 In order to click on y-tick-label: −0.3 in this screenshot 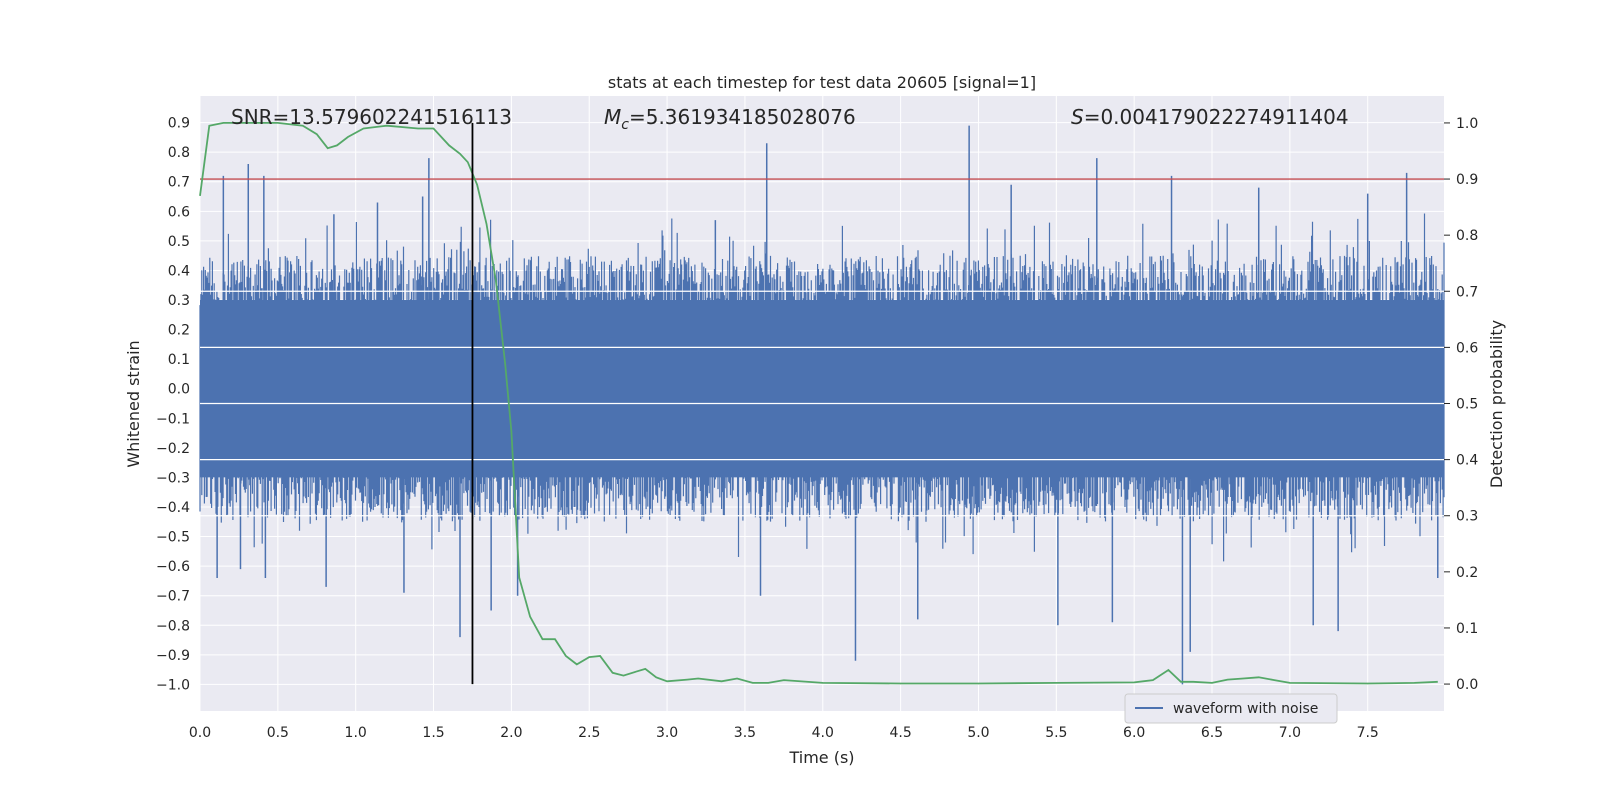, I will do `click(173, 478)`.